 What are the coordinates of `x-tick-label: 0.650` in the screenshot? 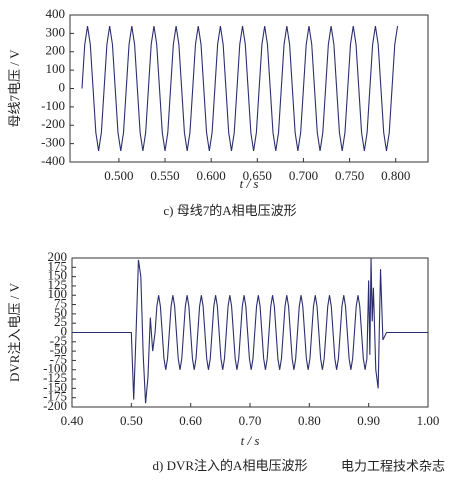 It's located at (257, 175).